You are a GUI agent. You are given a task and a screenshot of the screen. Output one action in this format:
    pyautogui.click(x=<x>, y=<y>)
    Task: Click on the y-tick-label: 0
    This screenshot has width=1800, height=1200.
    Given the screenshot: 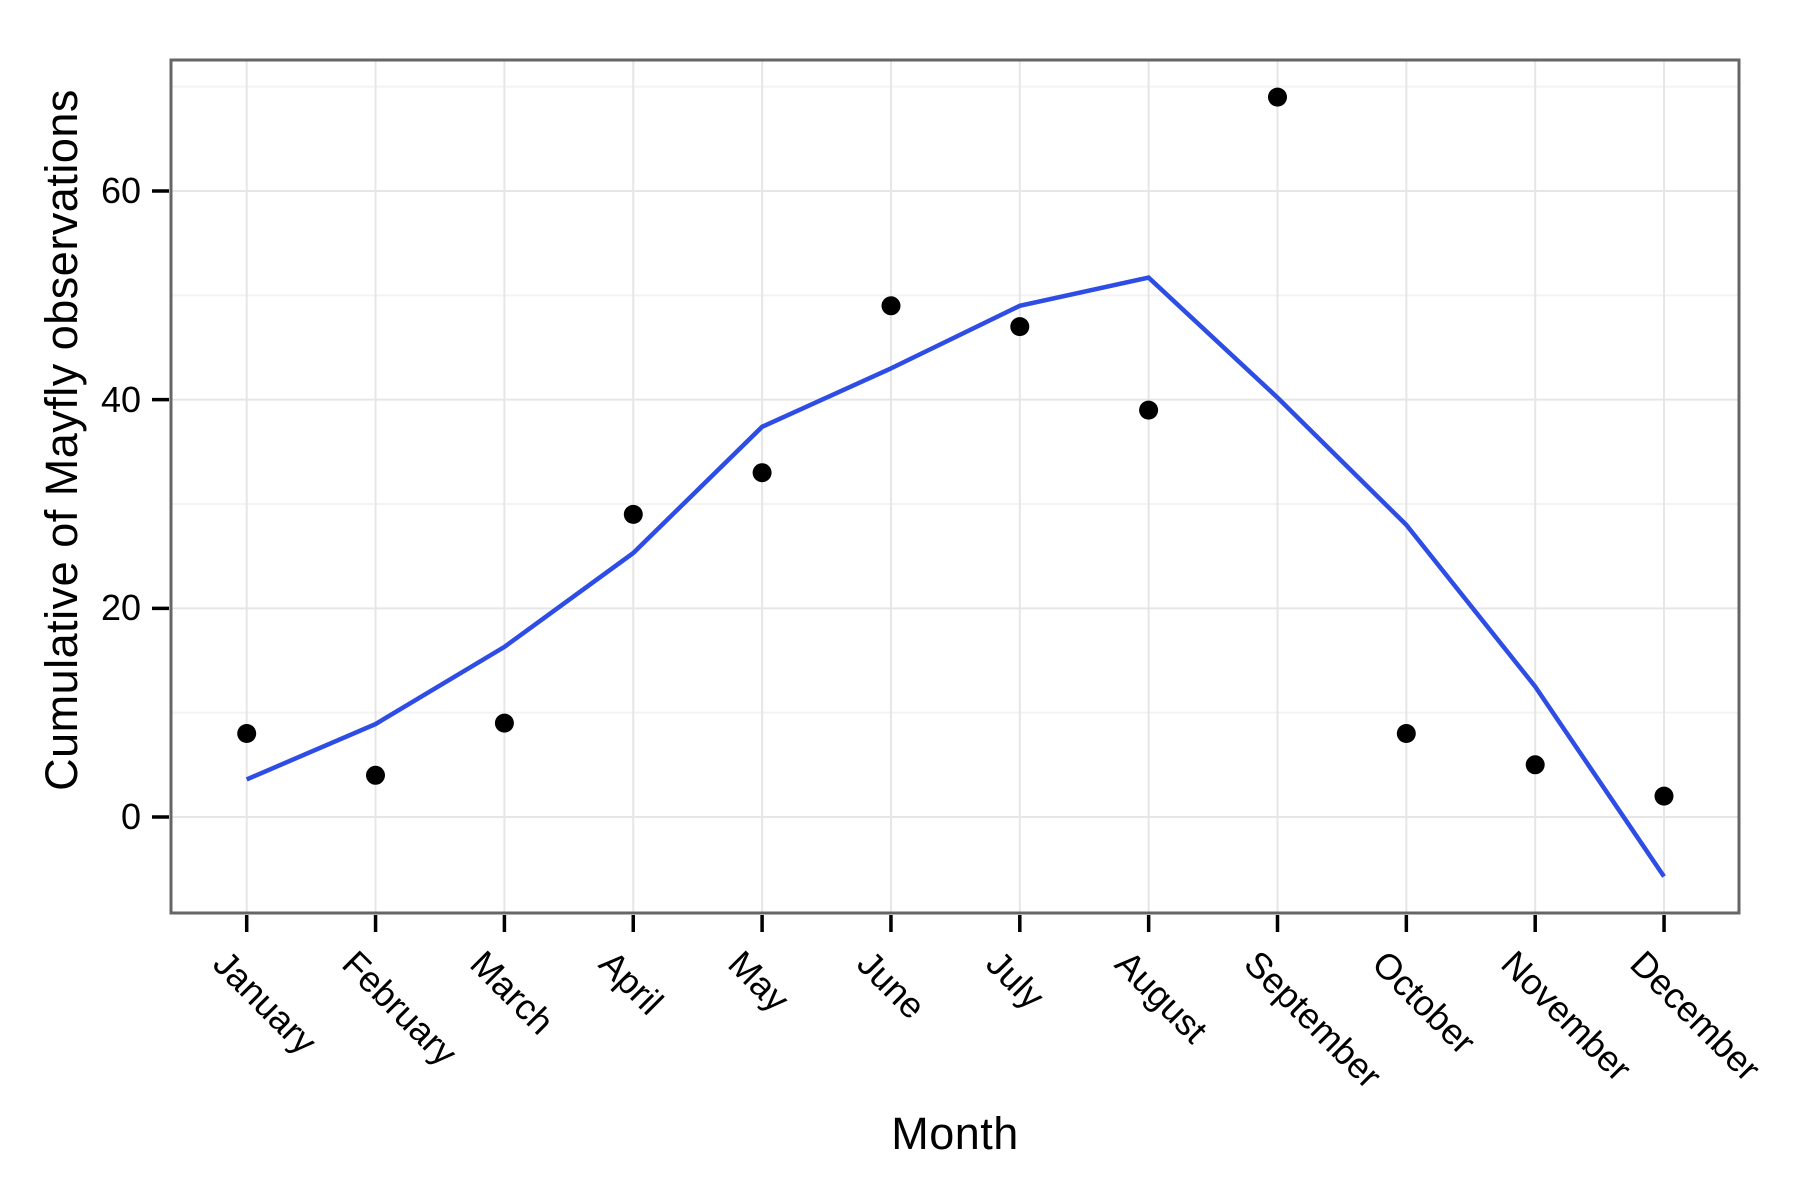 What is the action you would take?
    pyautogui.click(x=130, y=816)
    